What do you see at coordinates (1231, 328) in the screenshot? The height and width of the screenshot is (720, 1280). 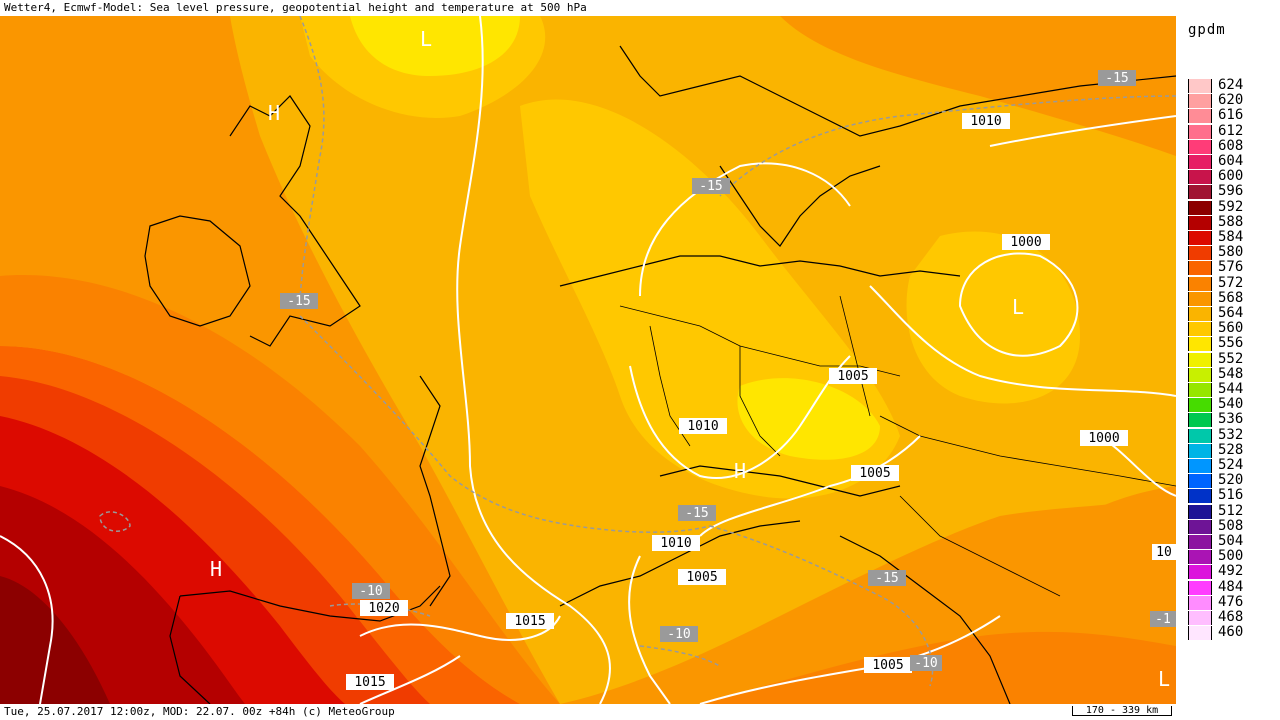 I see `legend-label: 560` at bounding box center [1231, 328].